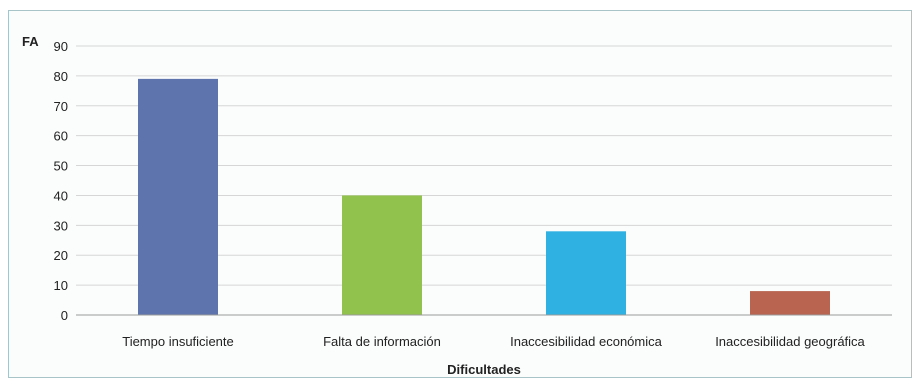 Image resolution: width=924 pixels, height=383 pixels. Describe the element at coordinates (382, 341) in the screenshot. I see `x-category-label: Falta de información` at that location.